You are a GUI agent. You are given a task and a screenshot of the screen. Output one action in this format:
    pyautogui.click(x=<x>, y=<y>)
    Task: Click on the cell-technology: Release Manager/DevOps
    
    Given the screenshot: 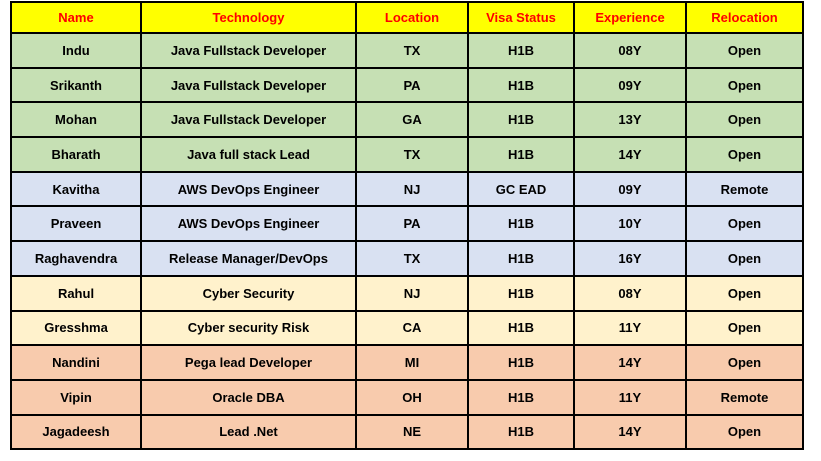 What is the action you would take?
    pyautogui.click(x=248, y=258)
    